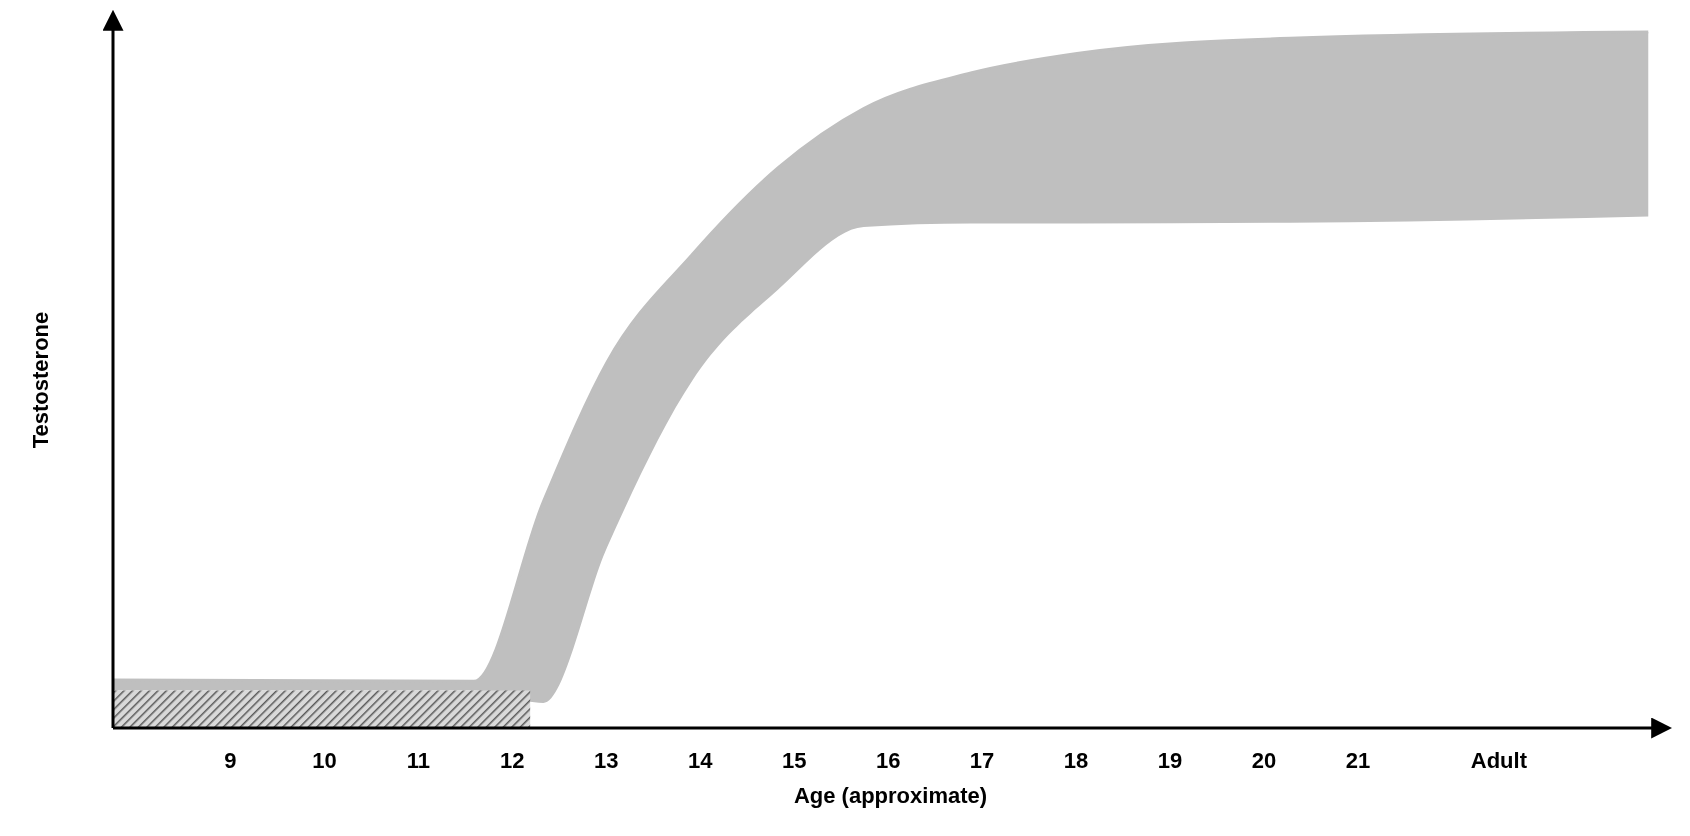  Describe the element at coordinates (700, 760) in the screenshot. I see `x-tick-label: 14` at that location.